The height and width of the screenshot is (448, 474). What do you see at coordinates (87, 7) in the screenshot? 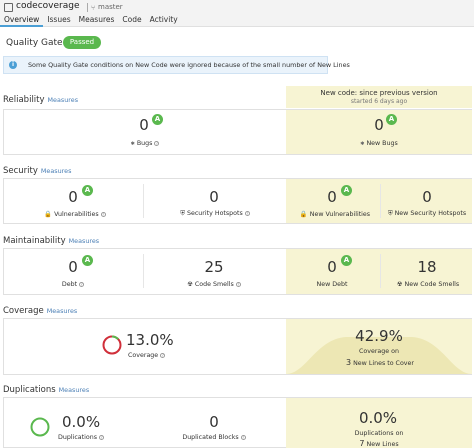
I see `header-separator` at bounding box center [87, 7].